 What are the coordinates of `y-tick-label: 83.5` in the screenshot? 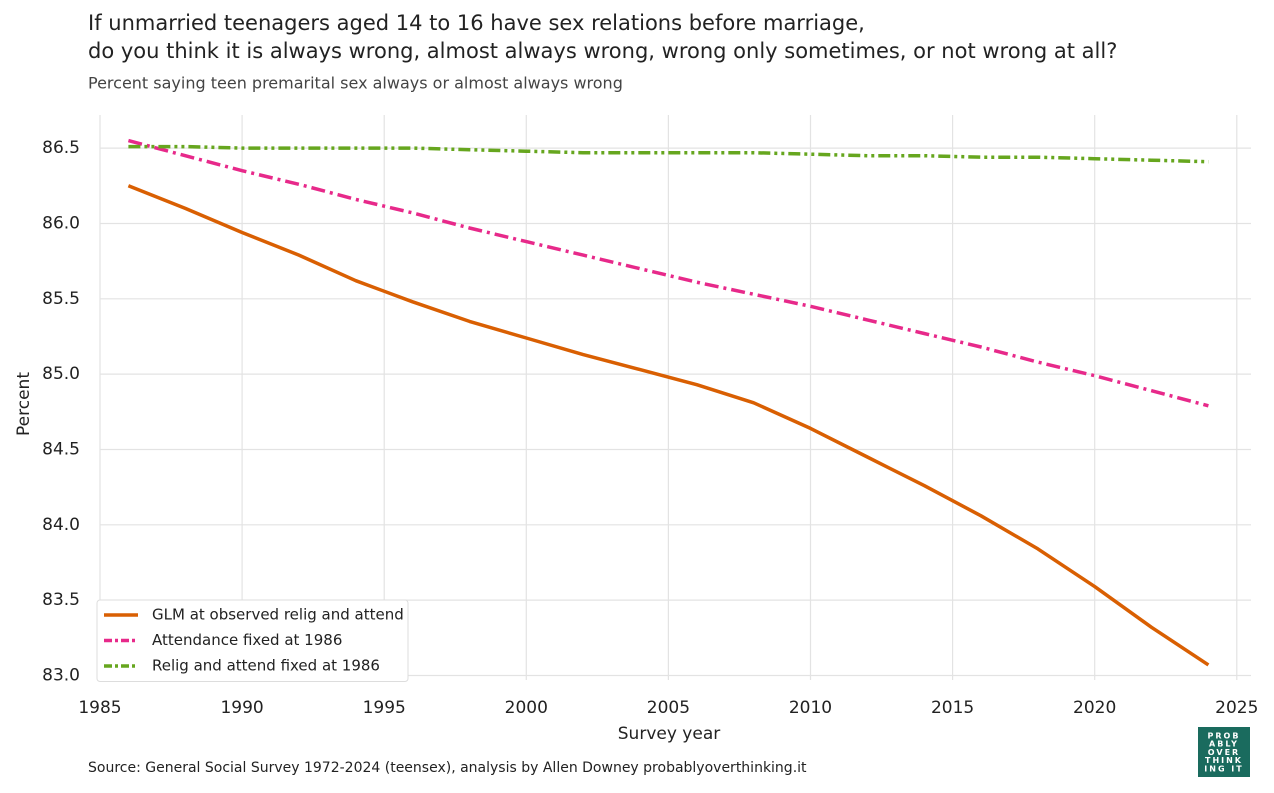 It's located at (61, 600).